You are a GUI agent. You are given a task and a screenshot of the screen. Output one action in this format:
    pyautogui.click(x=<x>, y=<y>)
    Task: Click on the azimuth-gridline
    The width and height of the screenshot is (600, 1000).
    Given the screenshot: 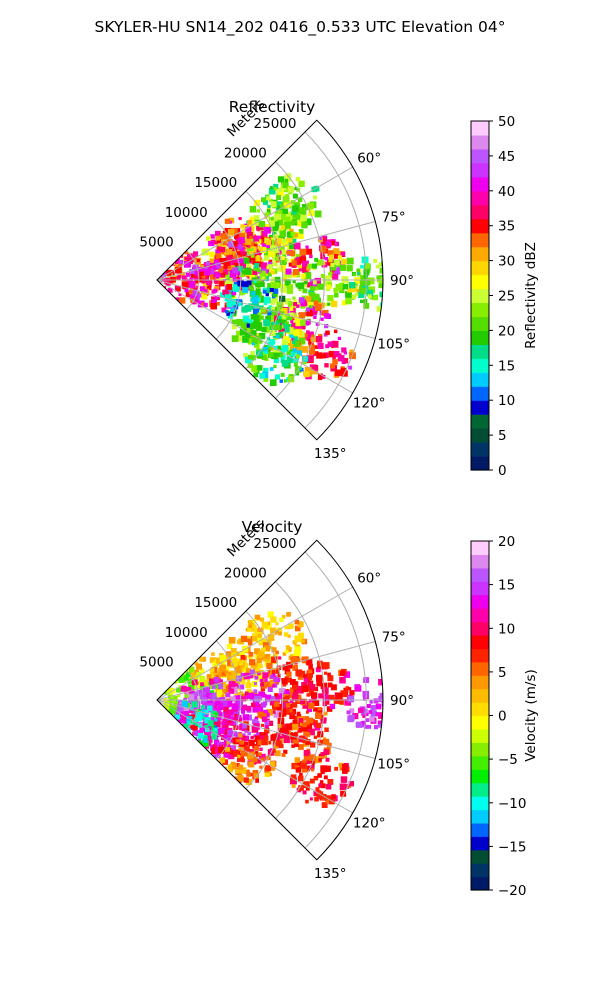 What is the action you would take?
    pyautogui.click(x=254, y=336)
    